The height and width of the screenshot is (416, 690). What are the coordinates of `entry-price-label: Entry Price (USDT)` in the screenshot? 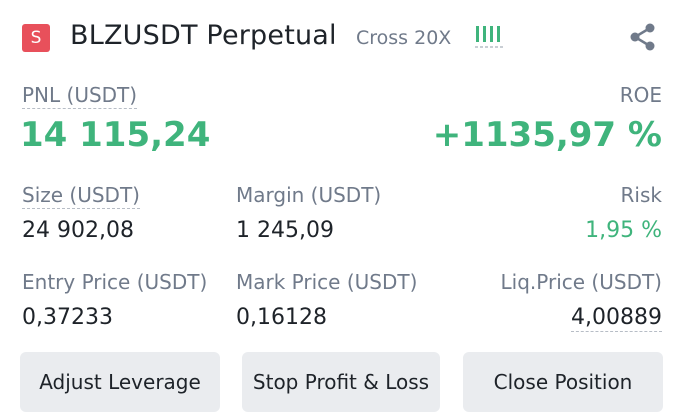 It's located at (115, 282).